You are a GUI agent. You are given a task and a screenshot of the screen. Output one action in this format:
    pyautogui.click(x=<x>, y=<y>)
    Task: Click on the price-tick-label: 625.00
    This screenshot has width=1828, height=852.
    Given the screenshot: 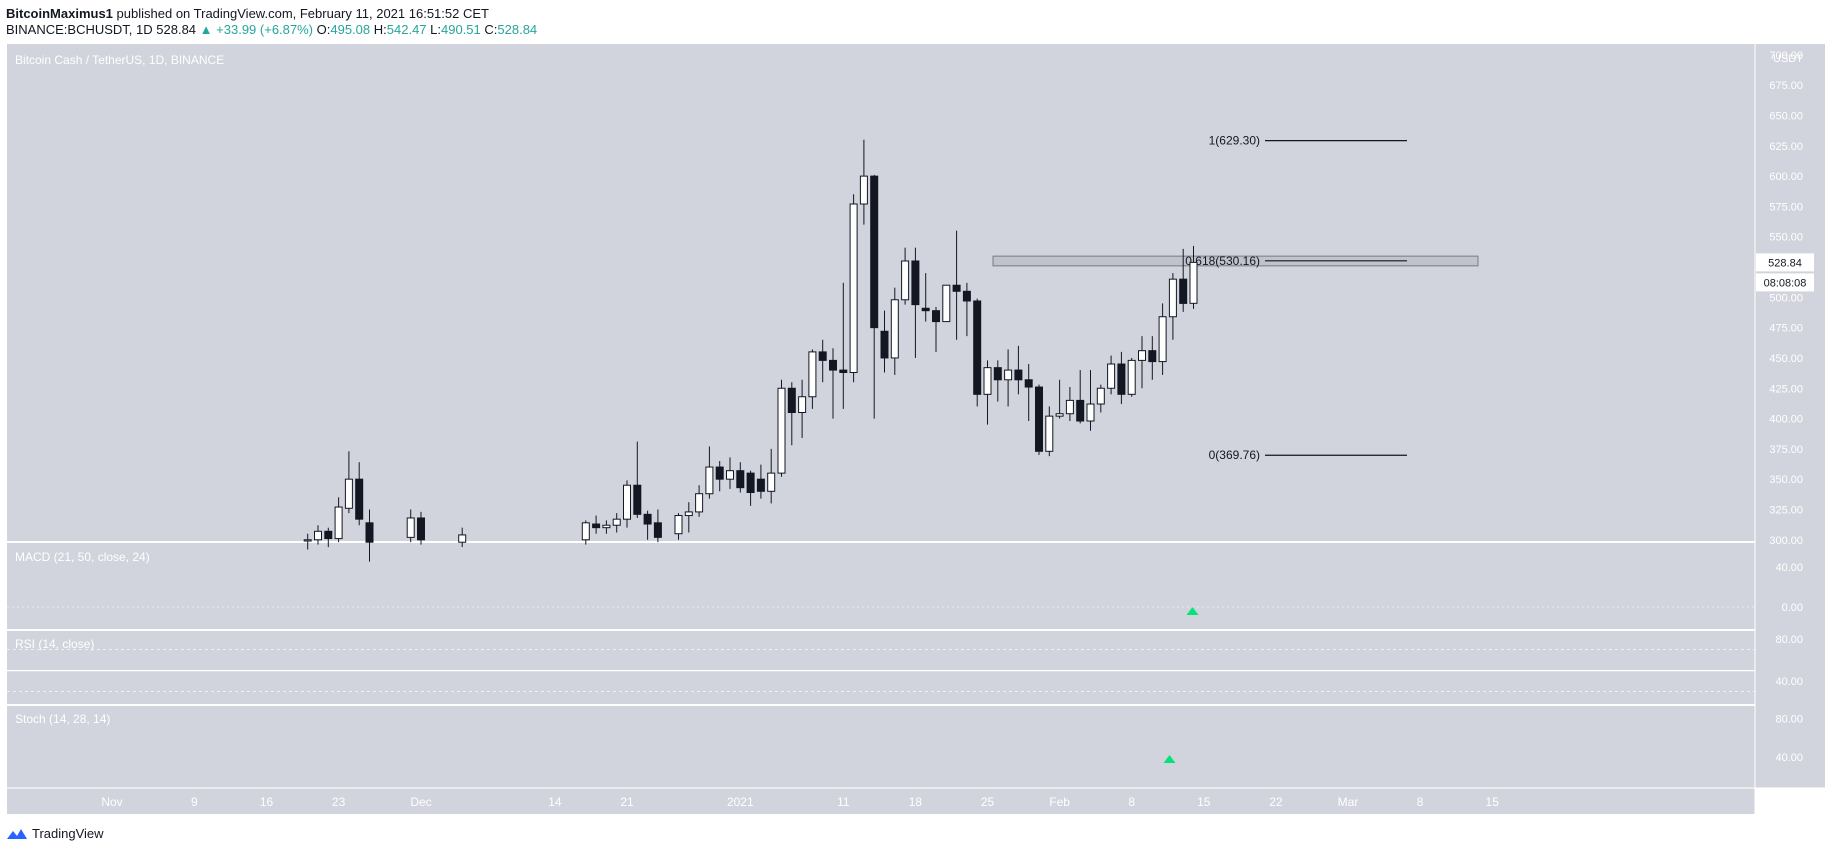 What is the action you would take?
    pyautogui.click(x=1786, y=147)
    